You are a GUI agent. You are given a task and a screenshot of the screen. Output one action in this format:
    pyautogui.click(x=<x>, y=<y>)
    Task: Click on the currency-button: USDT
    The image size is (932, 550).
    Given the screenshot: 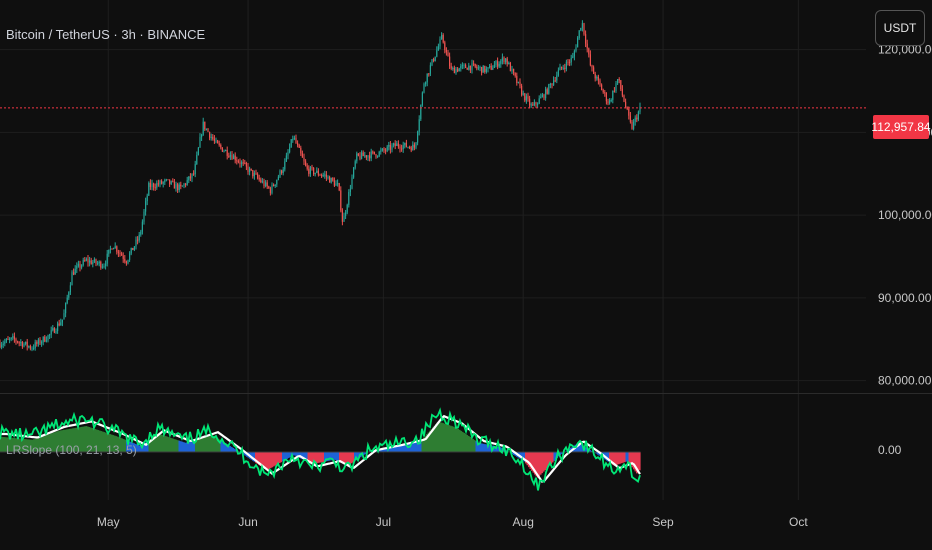 What is the action you would take?
    pyautogui.click(x=900, y=28)
    